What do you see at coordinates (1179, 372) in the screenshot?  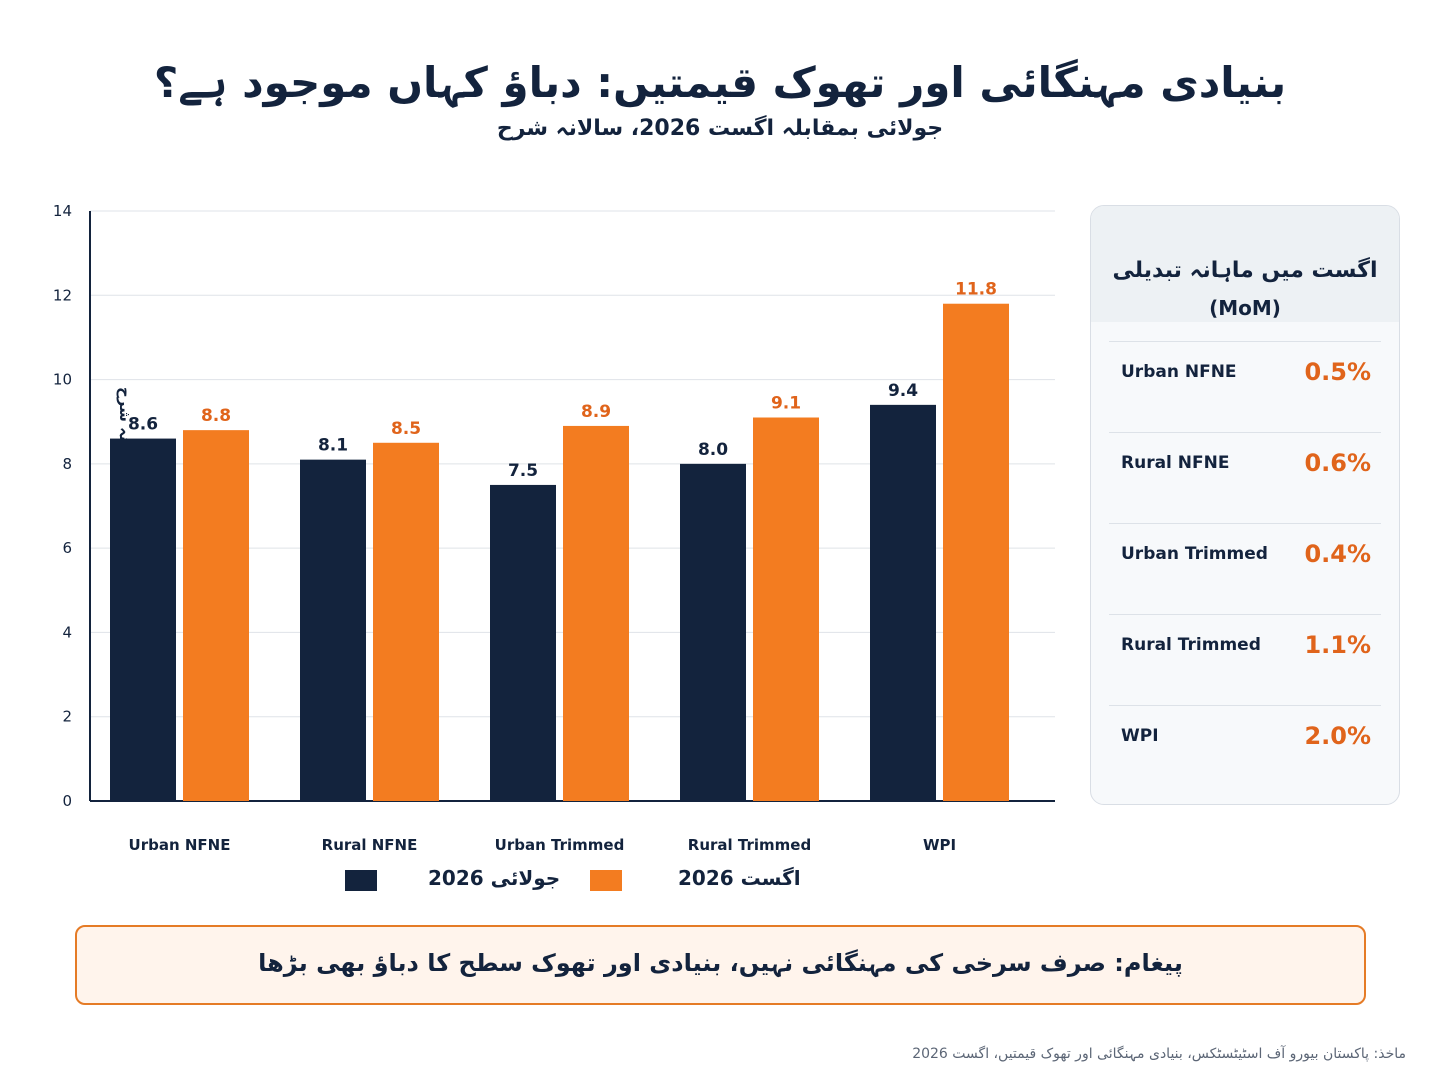 I see `mom-row-label: Urban NFNE` at bounding box center [1179, 372].